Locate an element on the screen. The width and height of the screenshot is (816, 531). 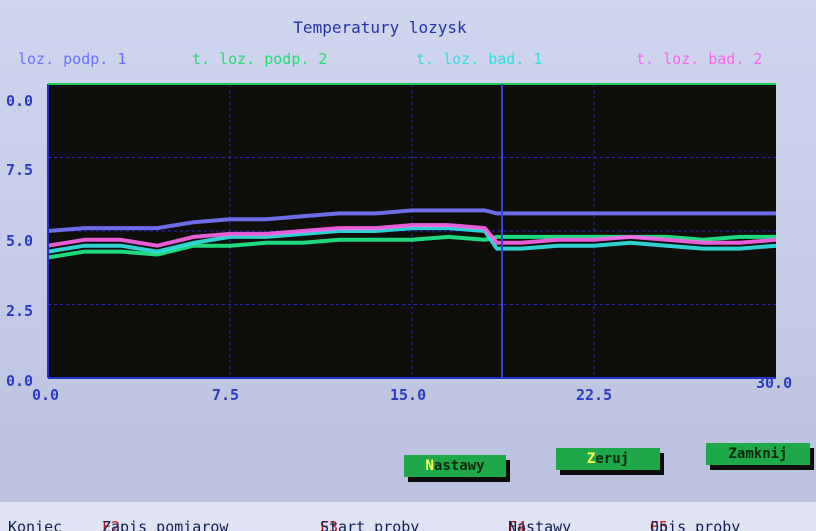
chart-series is located at coordinates (412, 234).